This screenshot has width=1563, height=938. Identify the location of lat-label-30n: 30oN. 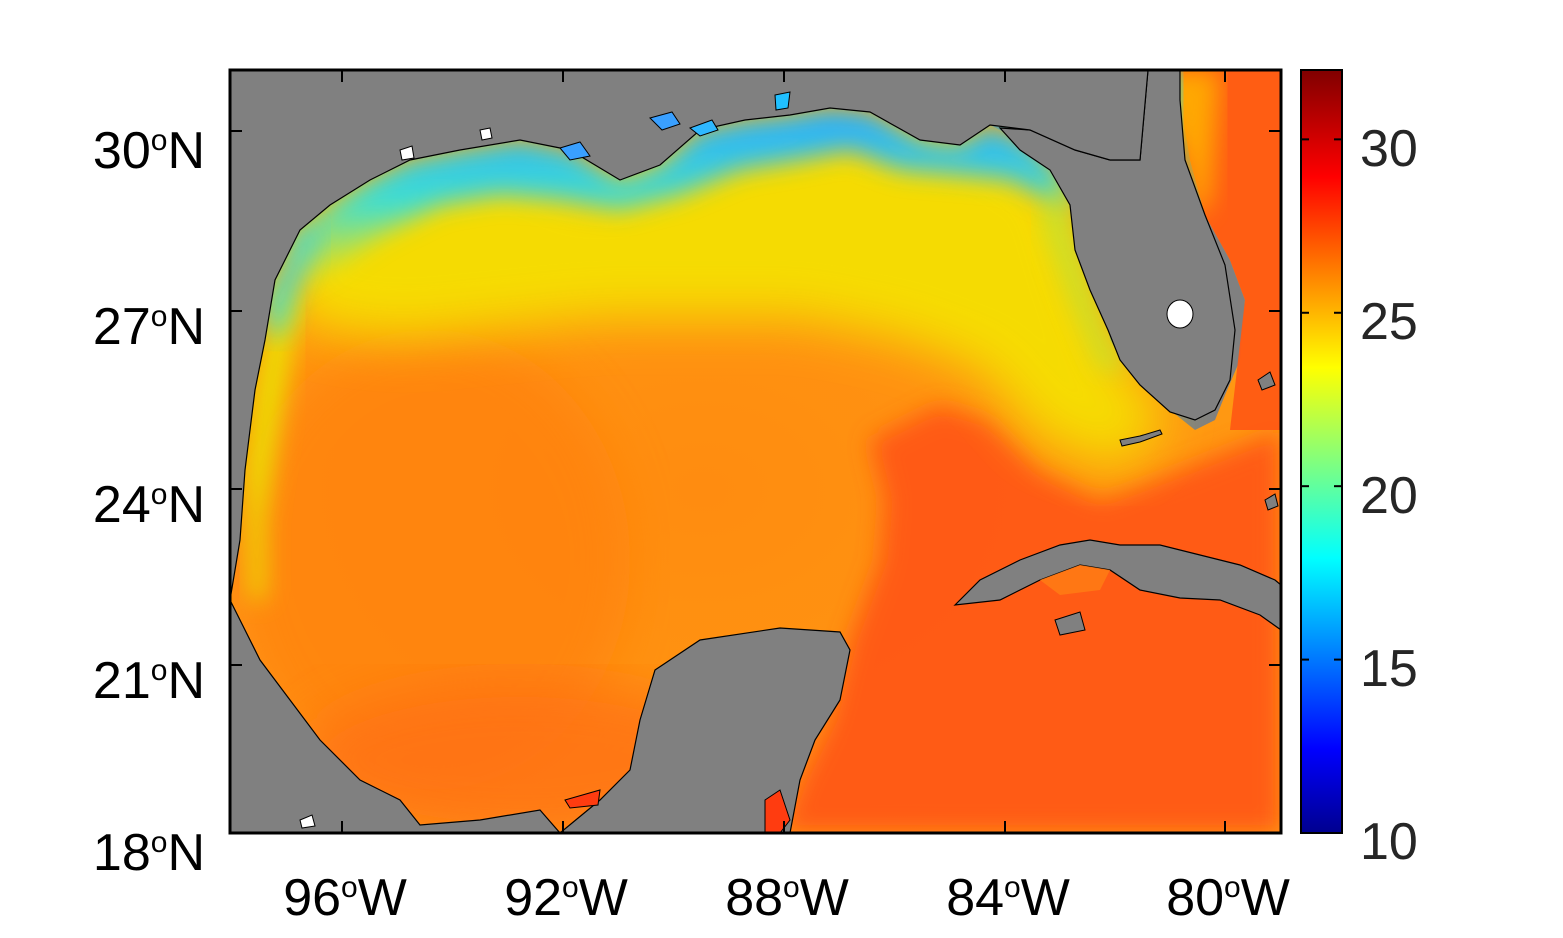
(149, 151).